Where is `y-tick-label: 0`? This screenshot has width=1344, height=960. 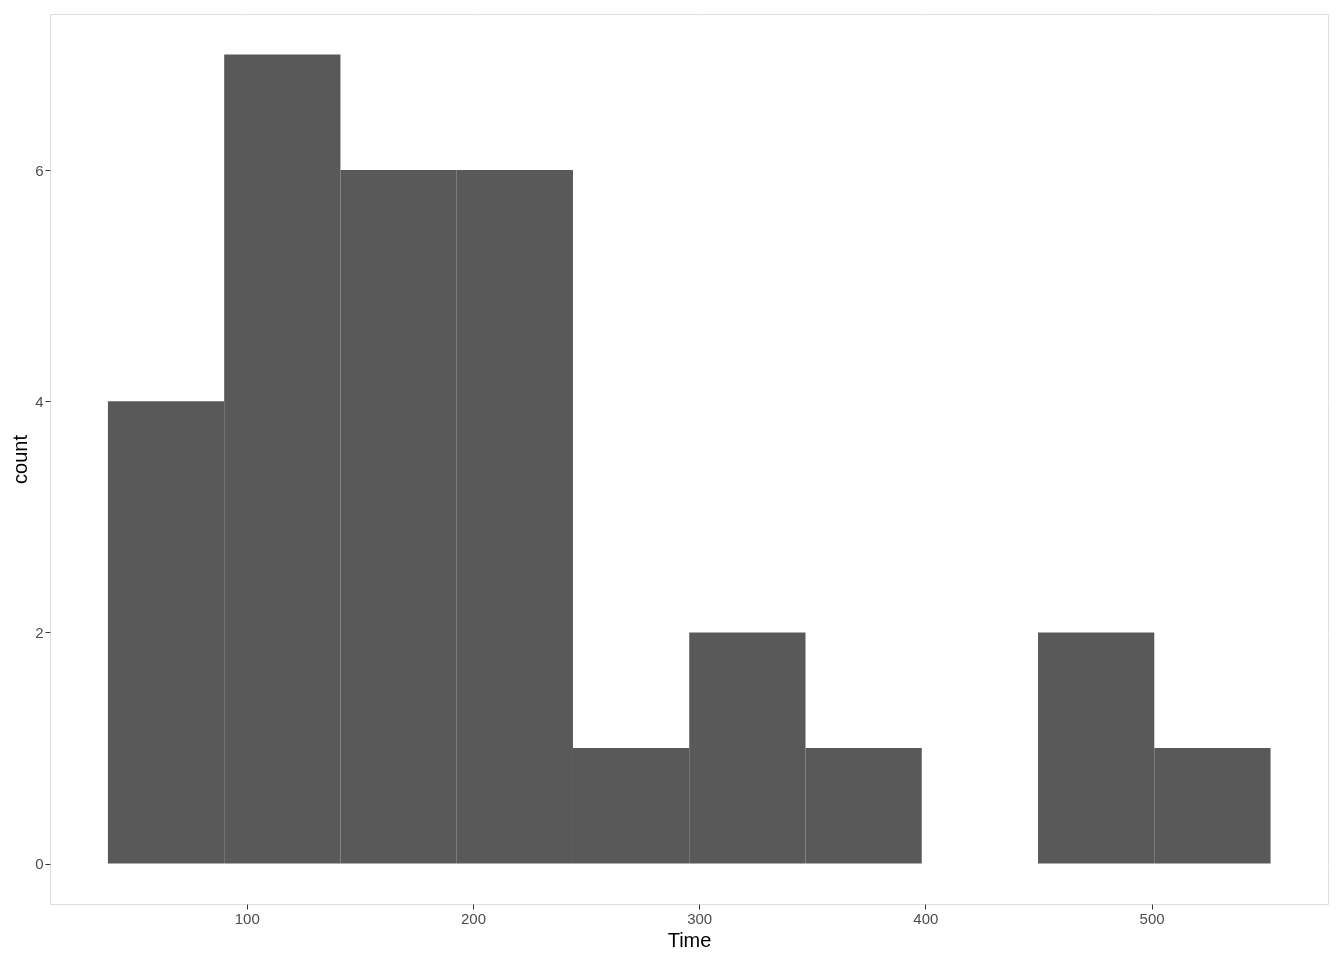
y-tick-label: 0 is located at coordinates (39, 864).